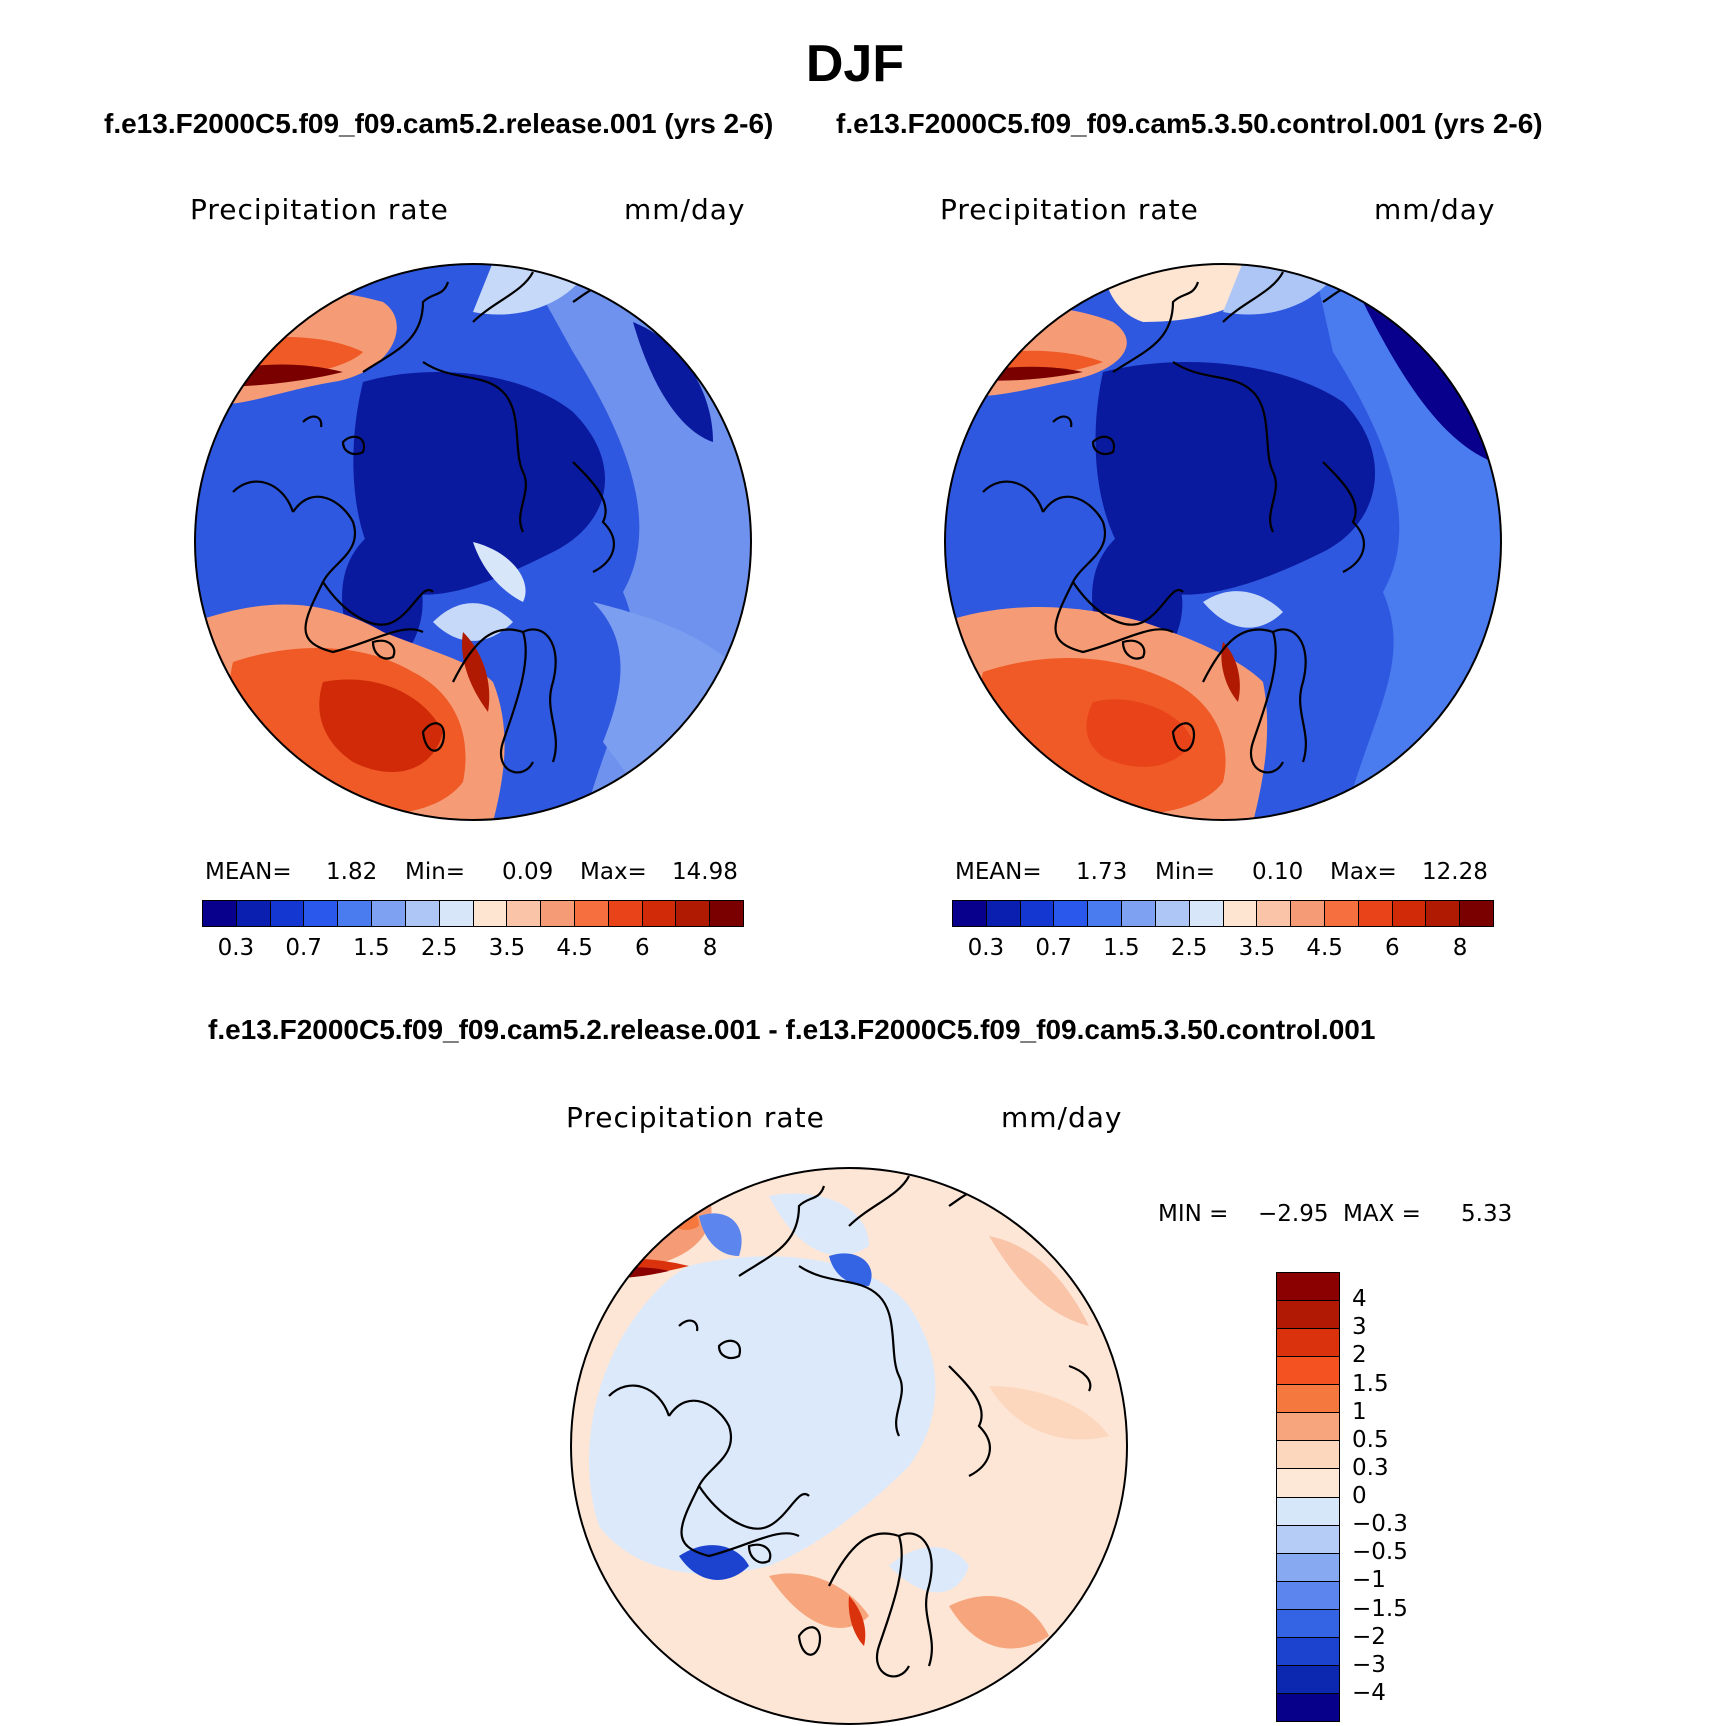 The width and height of the screenshot is (1710, 1726). I want to click on diff-colorbar, so click(1308, 1497).